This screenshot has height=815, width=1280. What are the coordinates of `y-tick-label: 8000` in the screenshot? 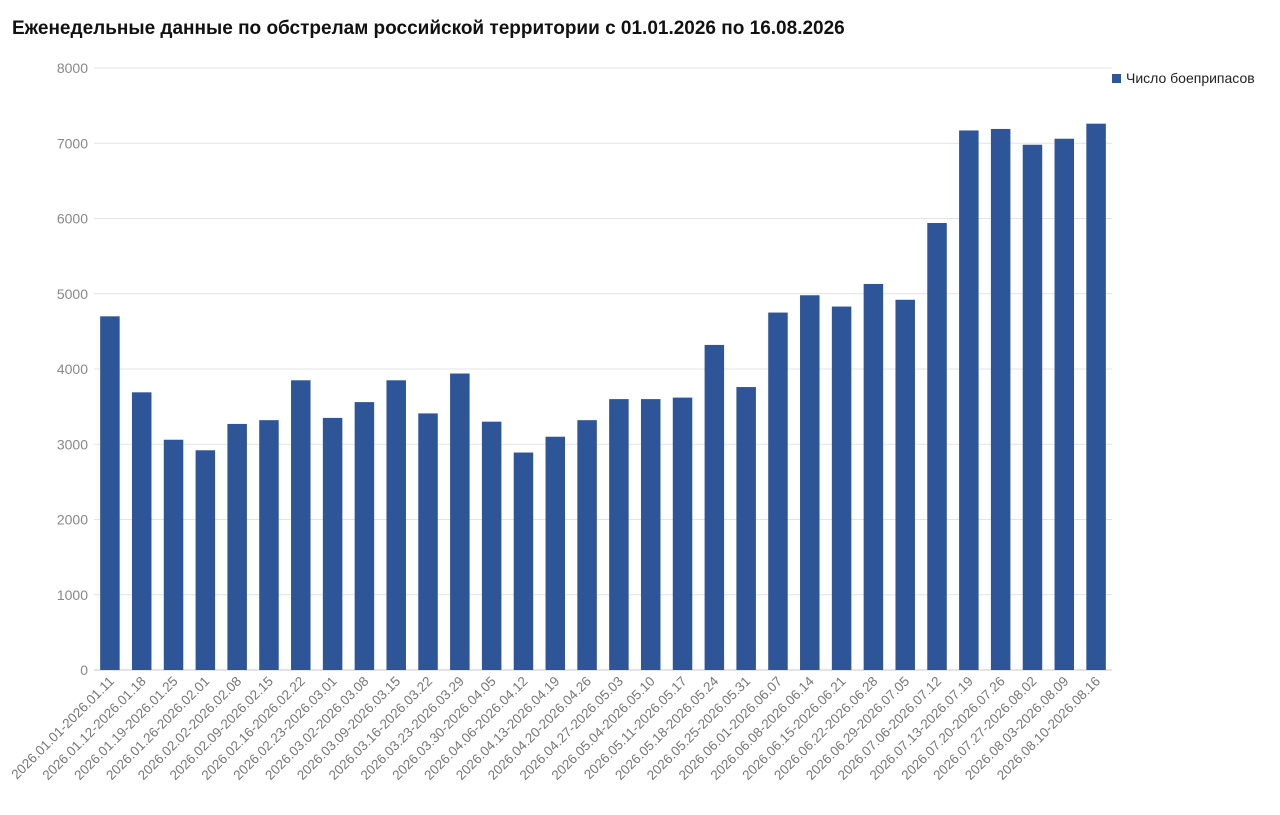 It's located at (72, 68).